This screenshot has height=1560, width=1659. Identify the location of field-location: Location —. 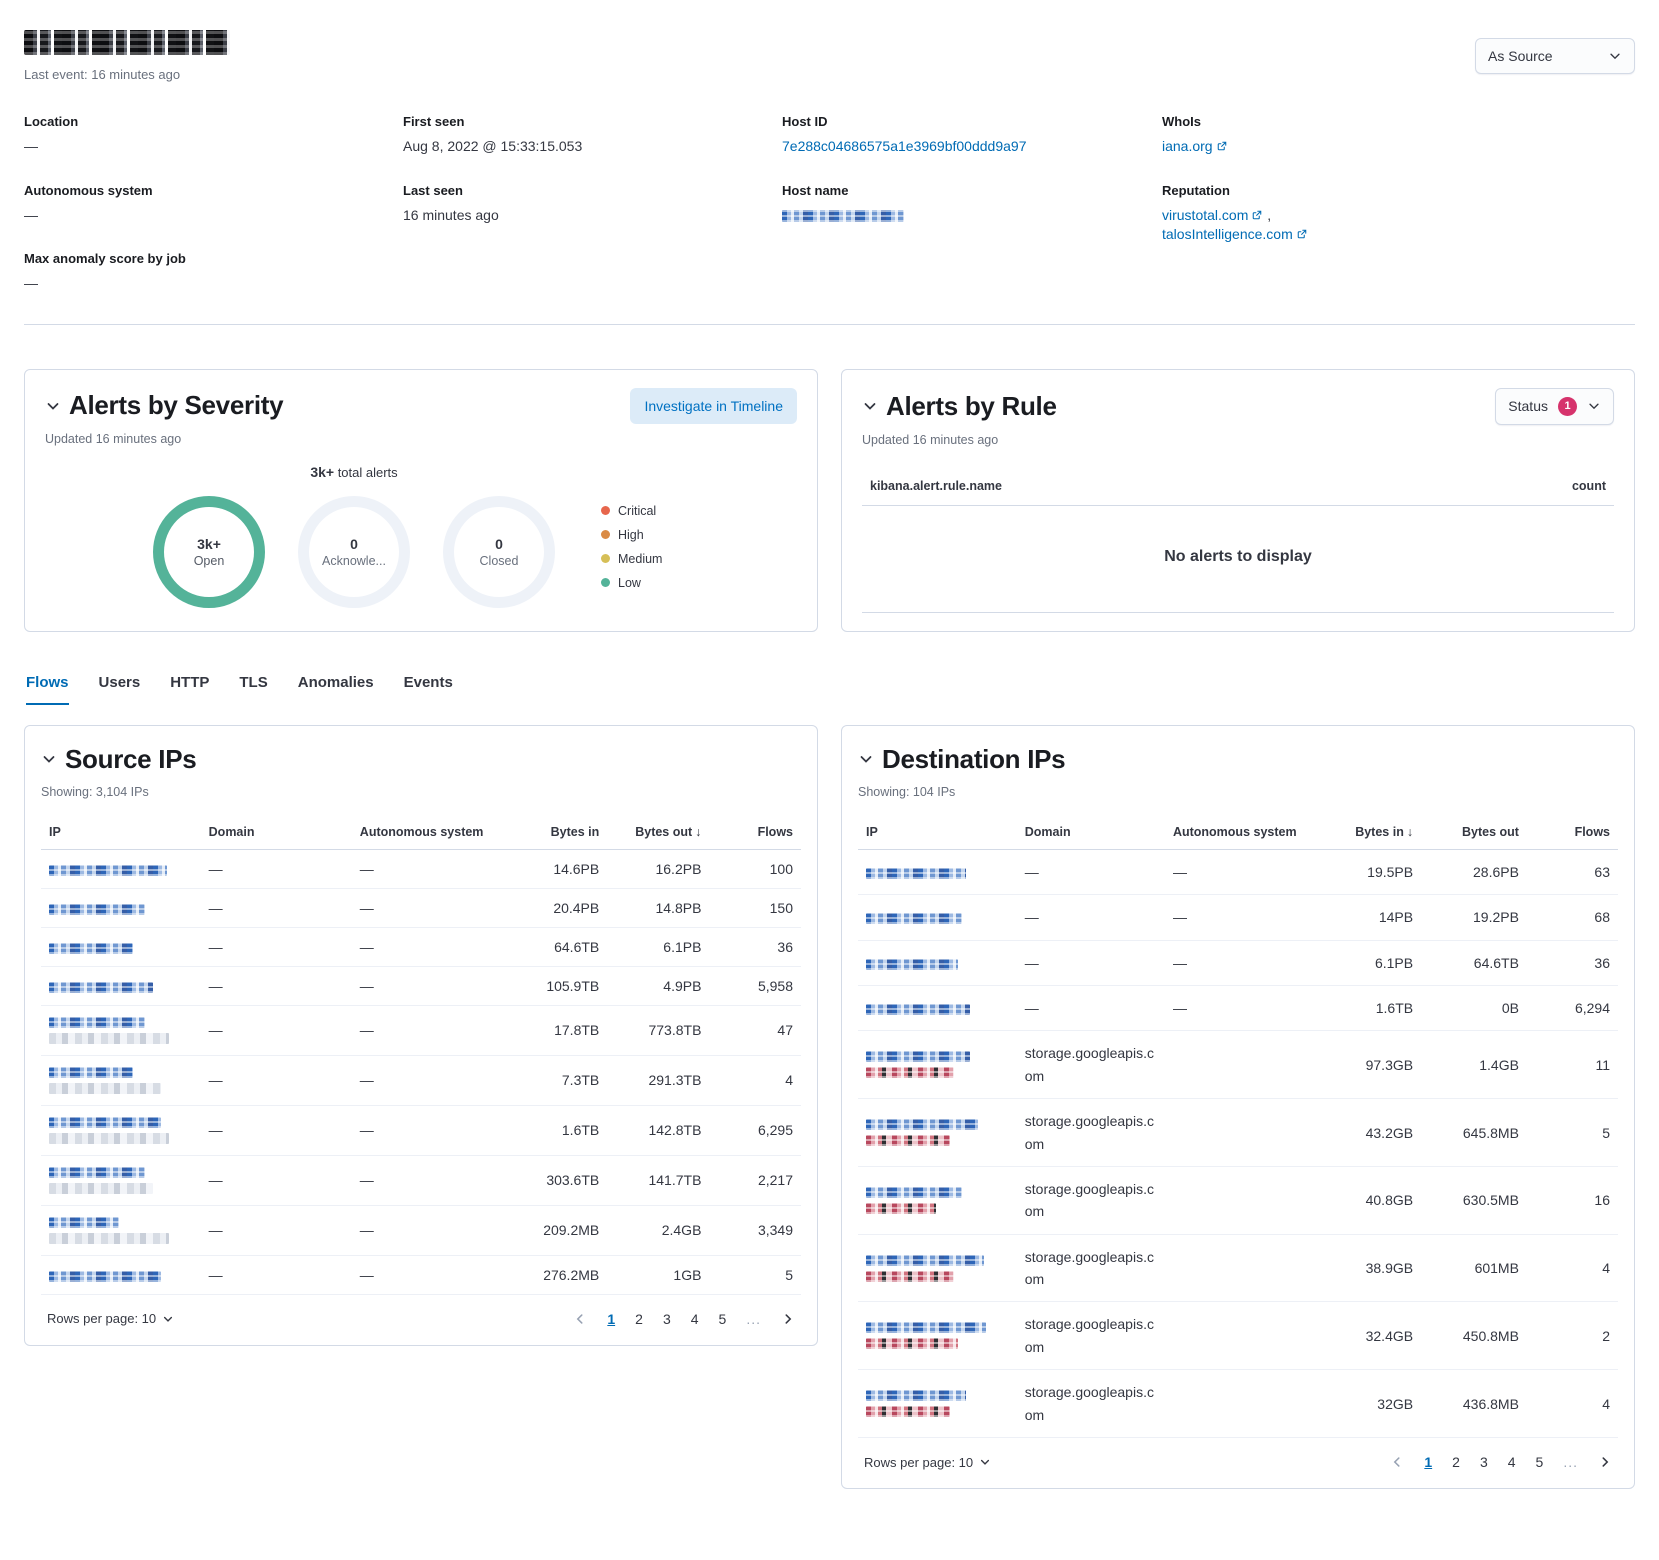
(213, 135).